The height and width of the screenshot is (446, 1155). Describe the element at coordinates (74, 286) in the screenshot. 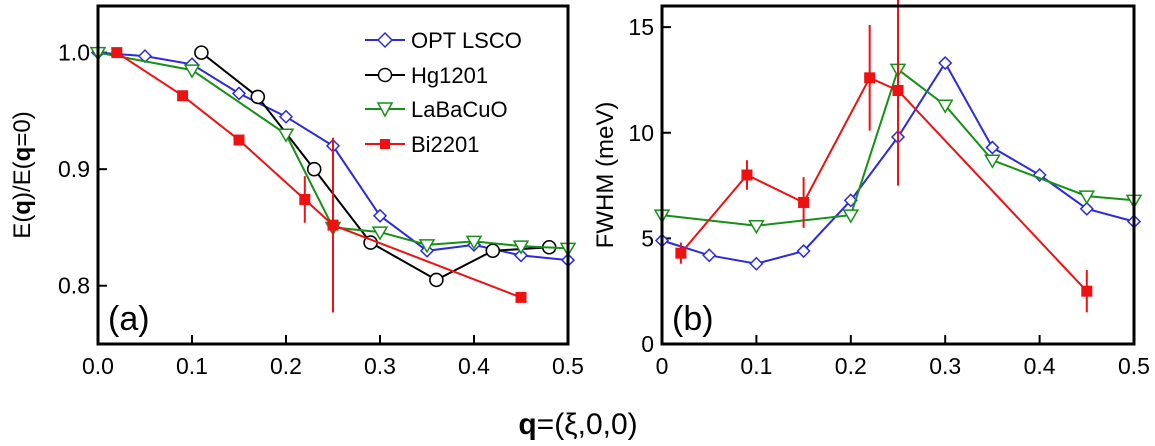

I see `y-tick-label: 0.8` at that location.